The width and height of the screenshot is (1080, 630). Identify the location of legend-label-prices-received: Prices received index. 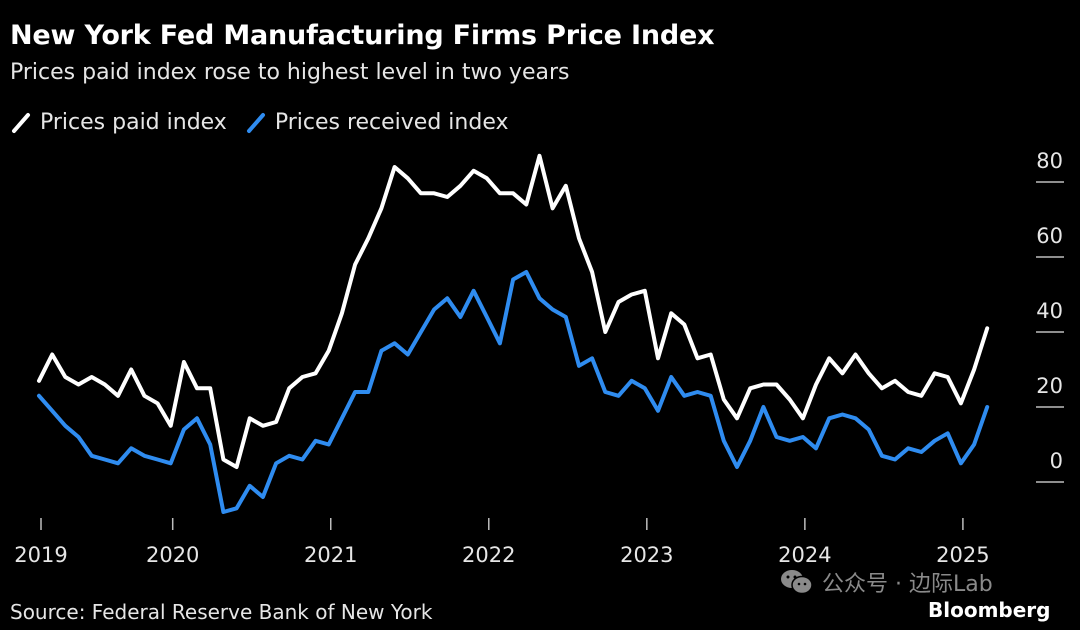
(391, 122).